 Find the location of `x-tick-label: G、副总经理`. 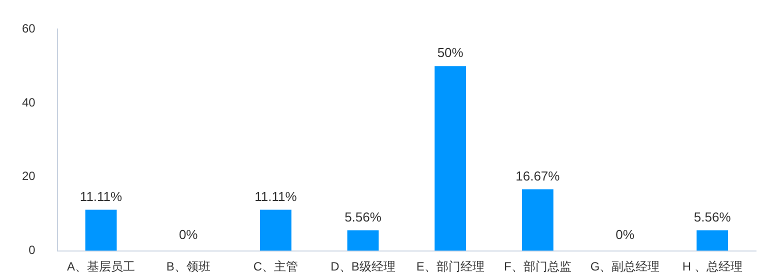

x-tick-label: G、副总经理 is located at coordinates (625, 266).